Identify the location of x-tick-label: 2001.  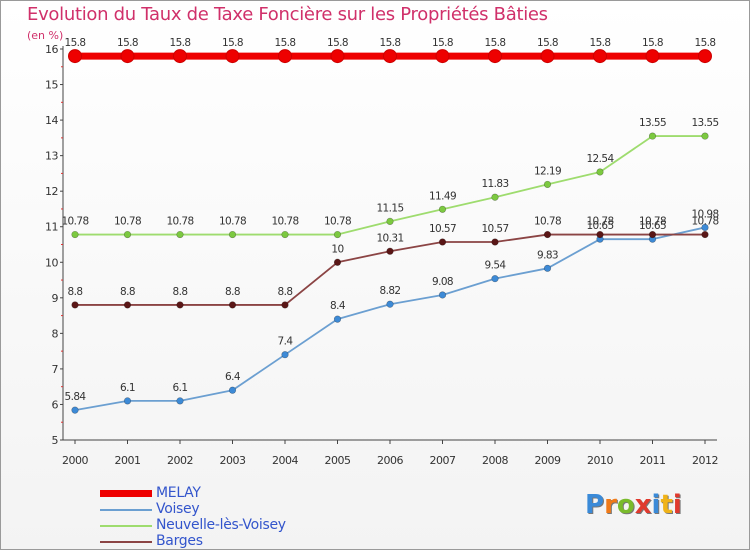
(128, 460).